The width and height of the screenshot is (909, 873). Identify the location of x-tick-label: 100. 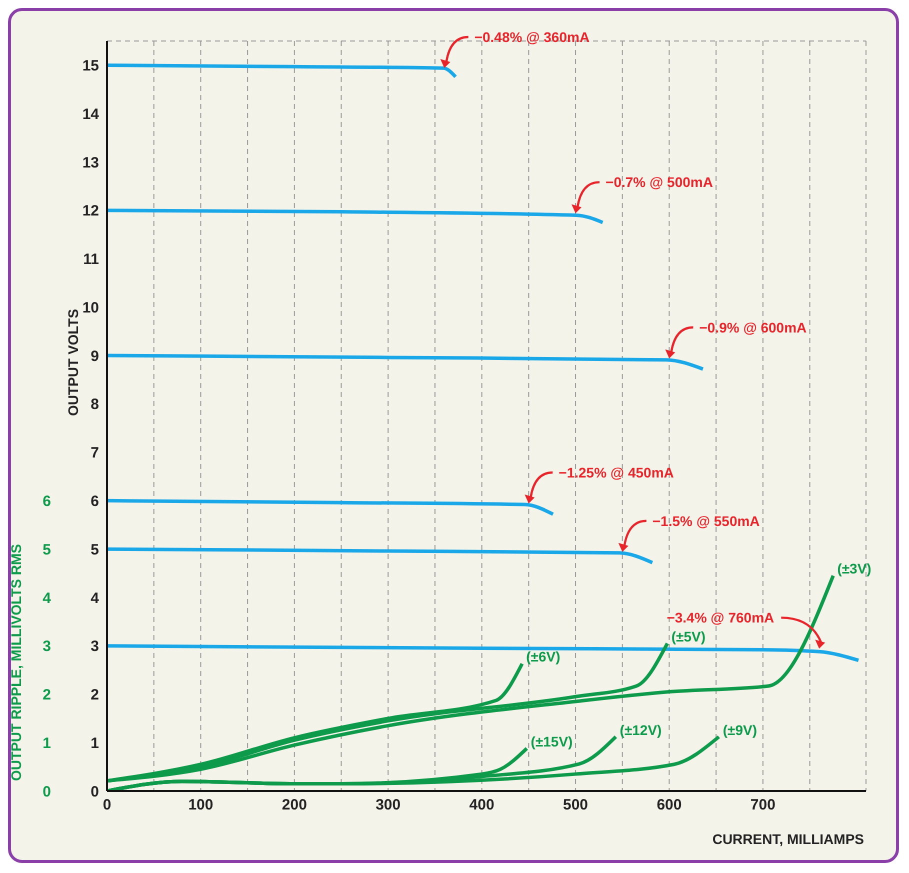
(201, 805).